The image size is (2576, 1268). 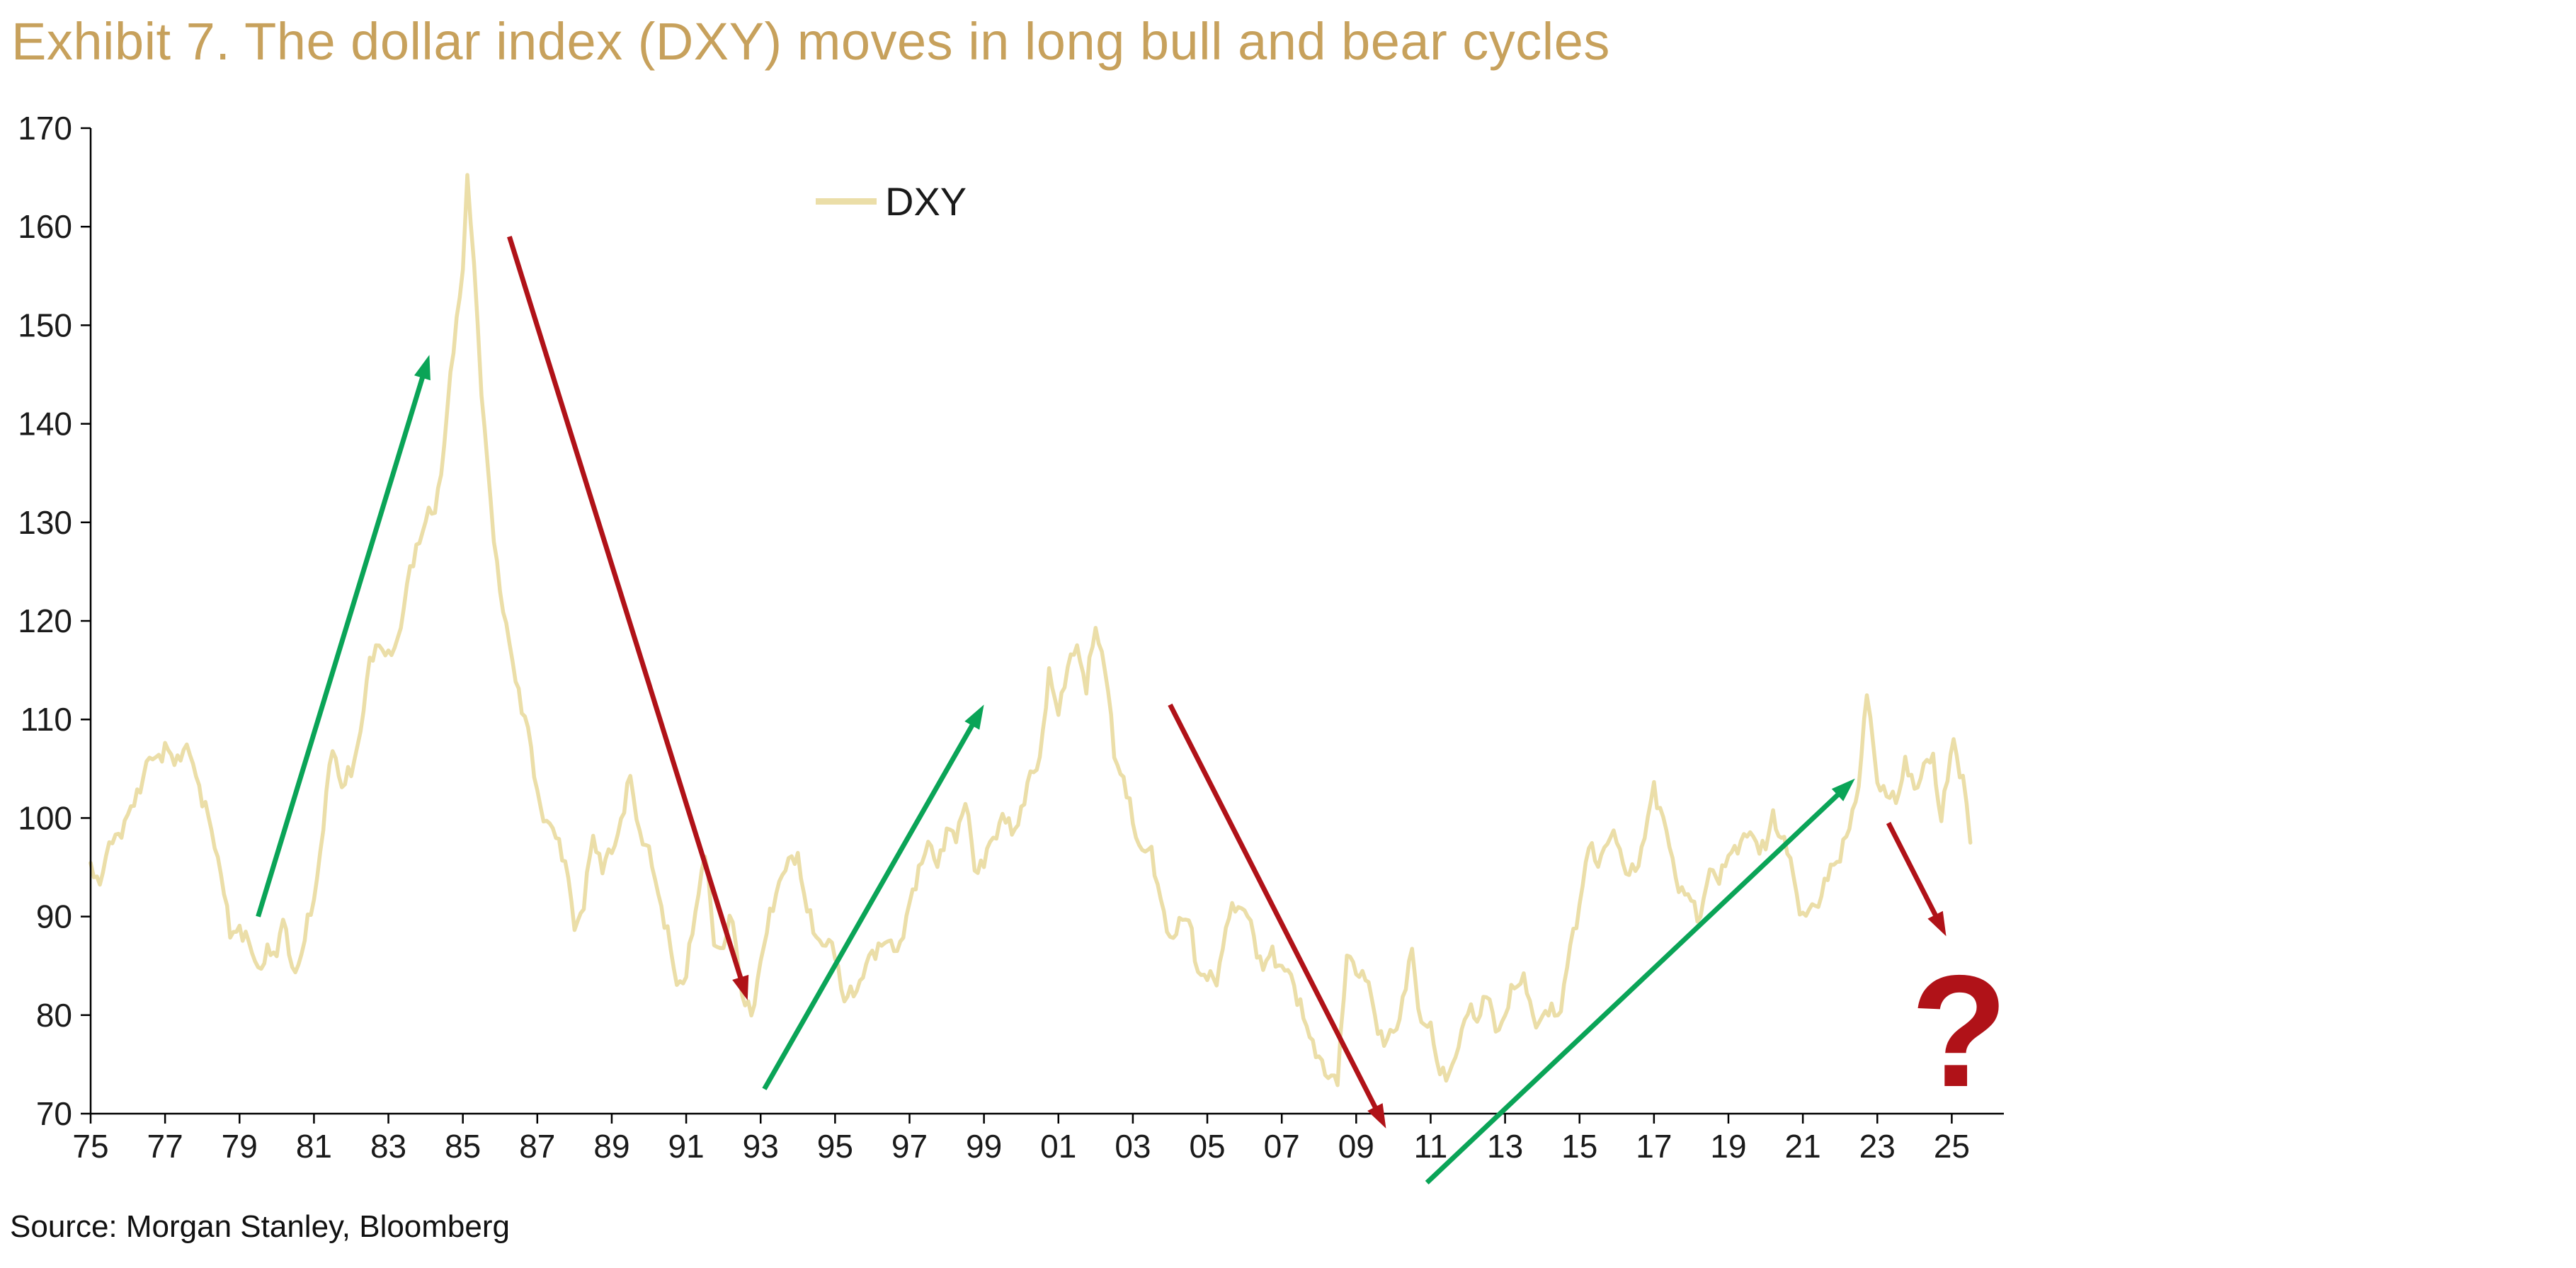 What do you see at coordinates (54, 1113) in the screenshot?
I see `y-tick-label: 70` at bounding box center [54, 1113].